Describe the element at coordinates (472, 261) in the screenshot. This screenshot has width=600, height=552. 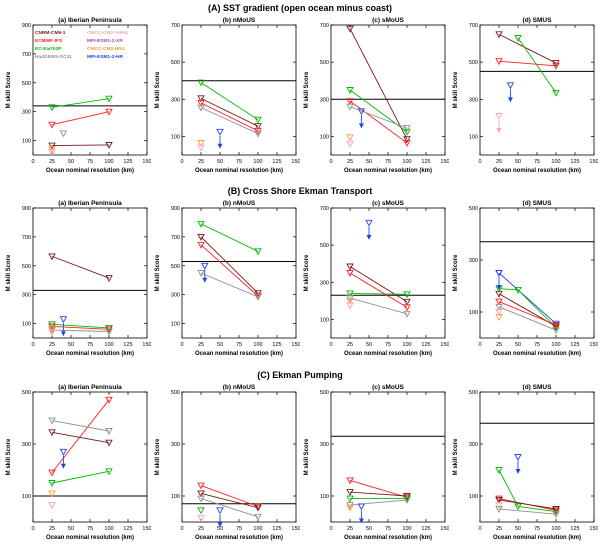
I see `svg-text: 300` at that location.